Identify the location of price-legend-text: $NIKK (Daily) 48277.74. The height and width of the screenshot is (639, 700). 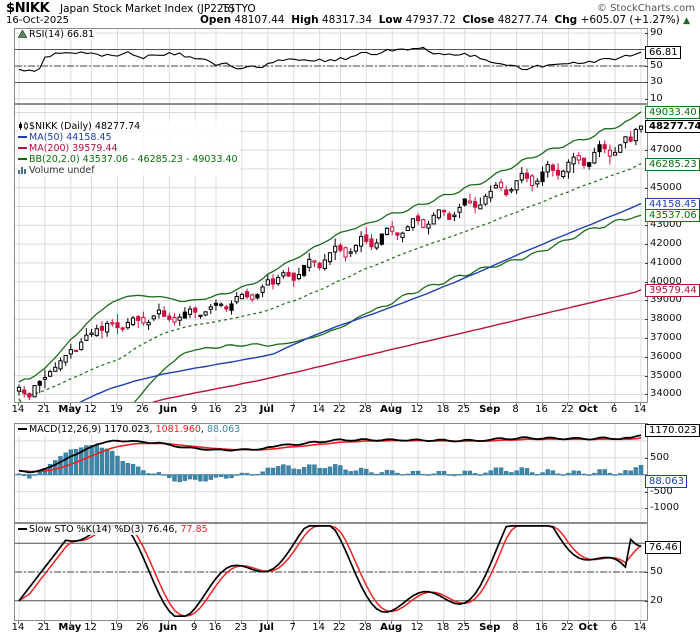
(85, 126).